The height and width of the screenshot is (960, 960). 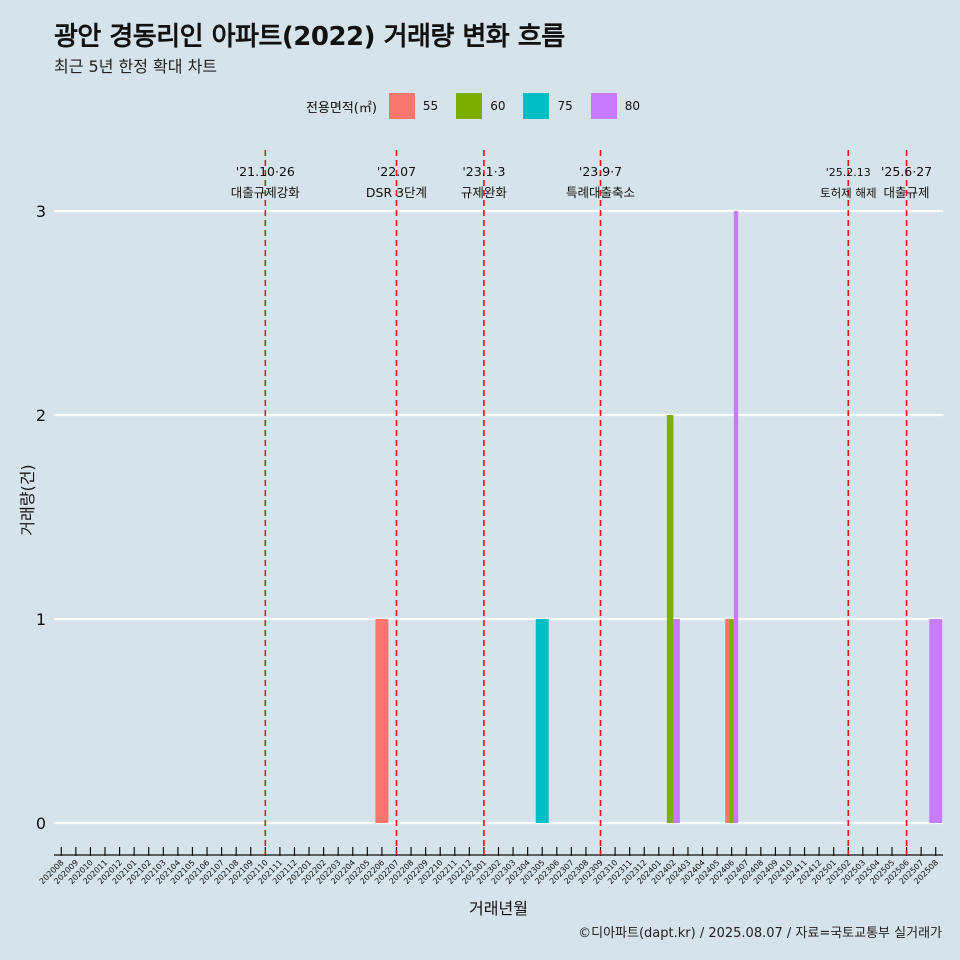 What do you see at coordinates (848, 172) in the screenshot?
I see `event-date: '25.2.13` at bounding box center [848, 172].